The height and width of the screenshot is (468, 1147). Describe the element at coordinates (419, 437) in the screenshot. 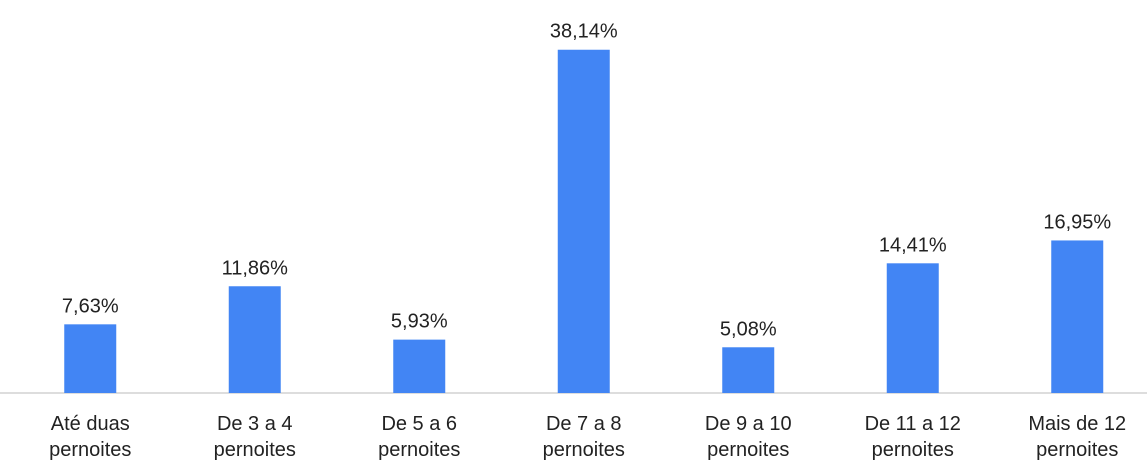

I see `x-tick-label: De 5 a 6 pernoites` at that location.